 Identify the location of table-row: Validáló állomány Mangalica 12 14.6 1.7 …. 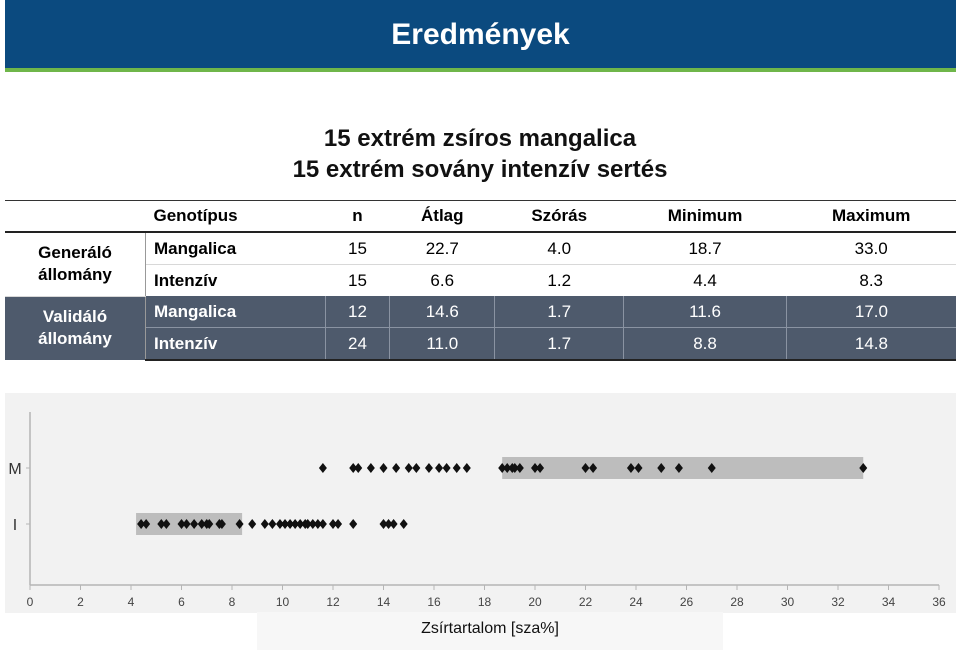
(480, 328).